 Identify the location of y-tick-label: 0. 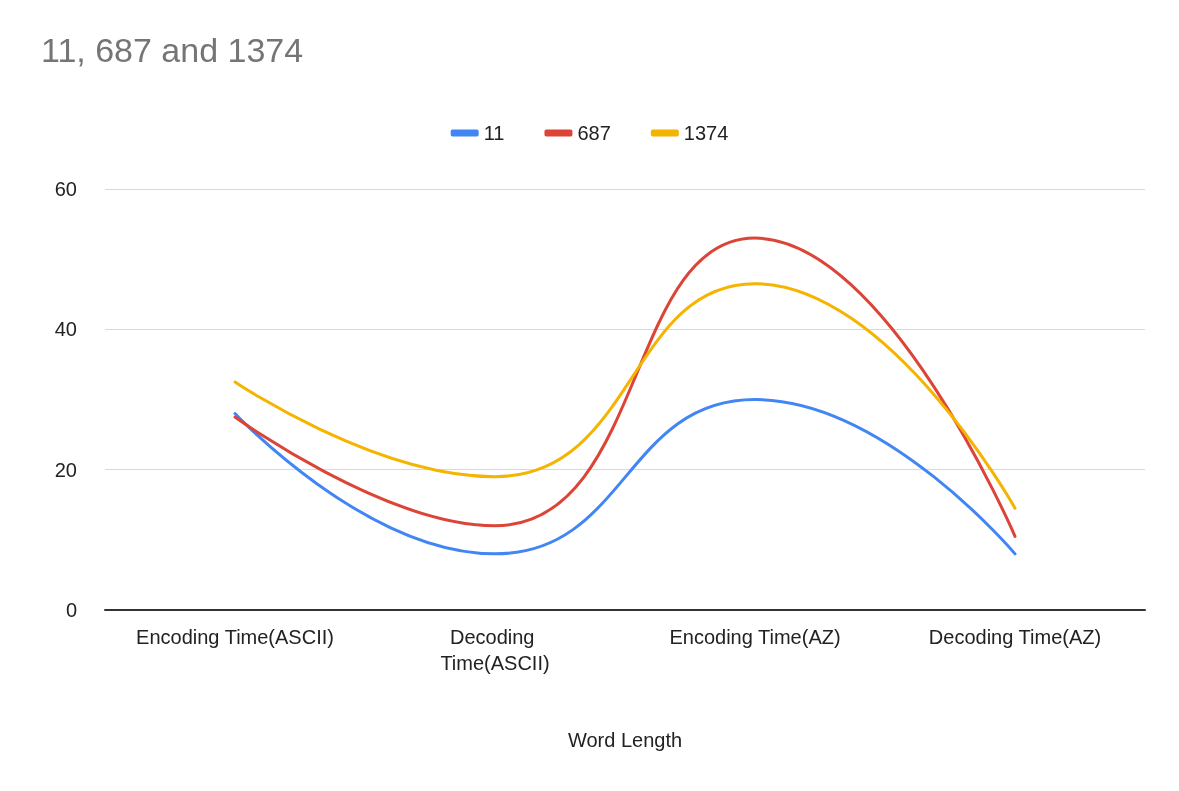
(71, 610).